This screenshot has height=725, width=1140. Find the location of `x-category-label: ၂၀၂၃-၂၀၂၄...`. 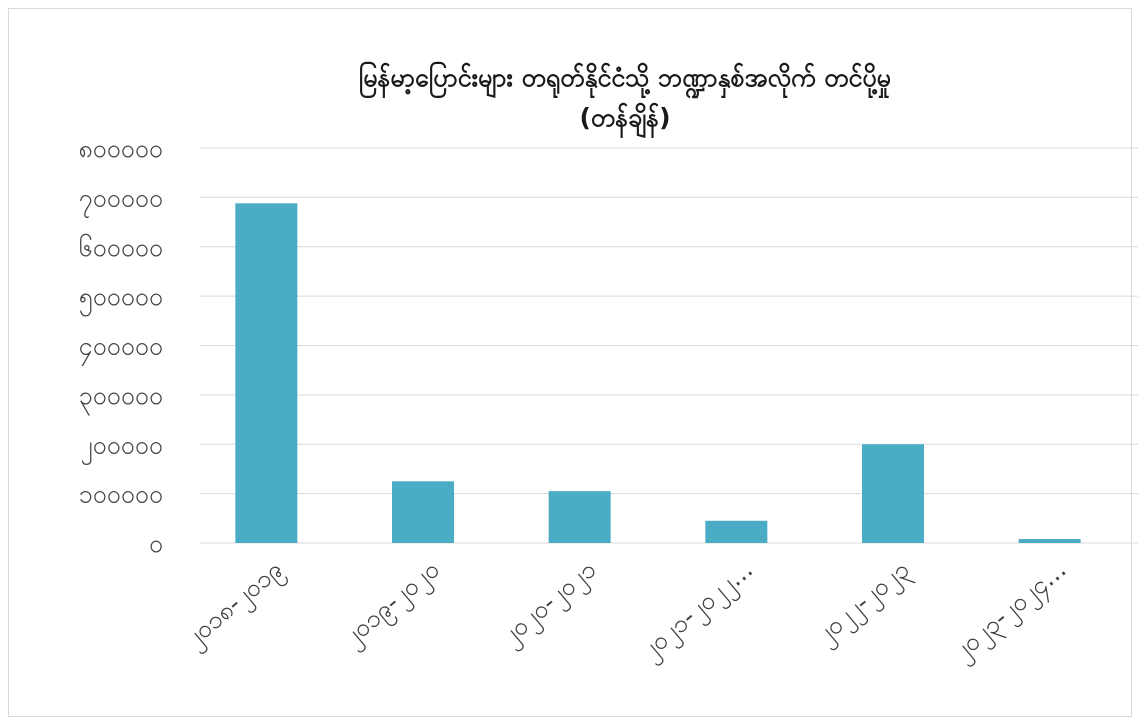

x-category-label: ၂၀၂၃-၂၀၂၄... is located at coordinates (1011, 611).